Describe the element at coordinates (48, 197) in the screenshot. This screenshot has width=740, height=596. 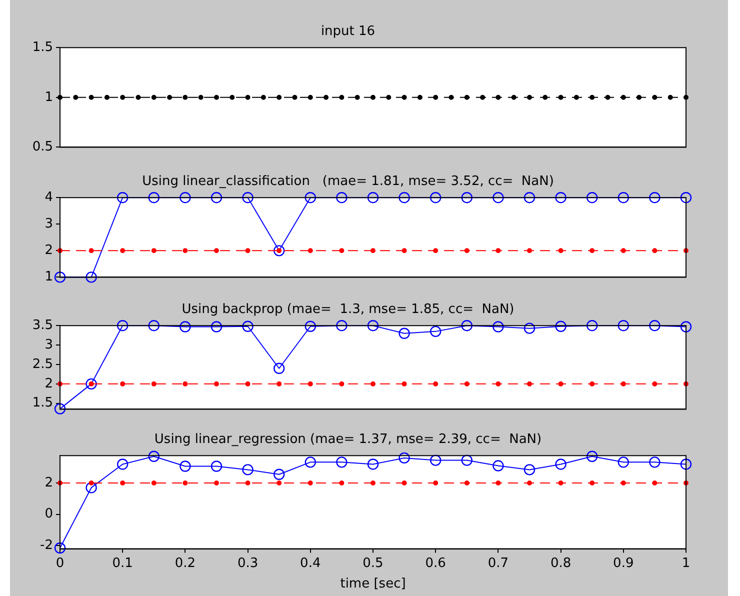
I see `y-tick-label: 4` at that location.